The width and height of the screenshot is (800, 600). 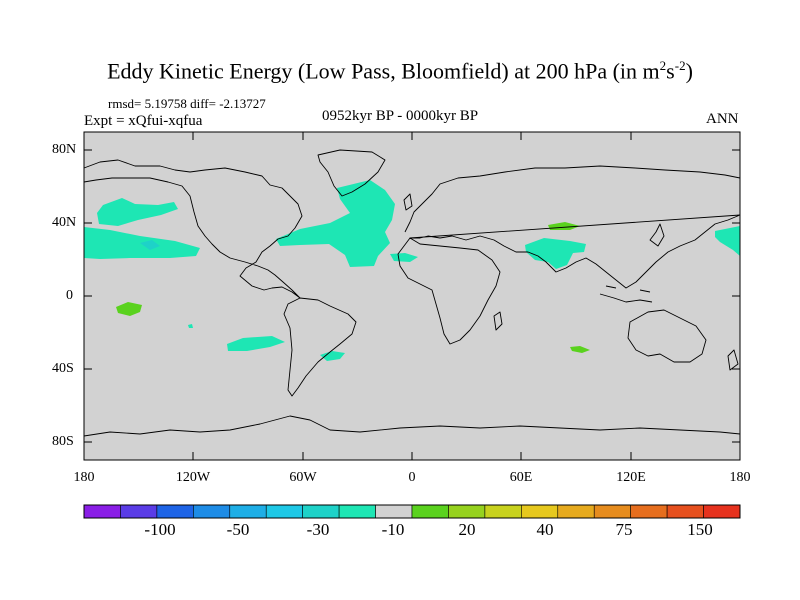 I want to click on south-america-coastline, so click(x=320, y=347).